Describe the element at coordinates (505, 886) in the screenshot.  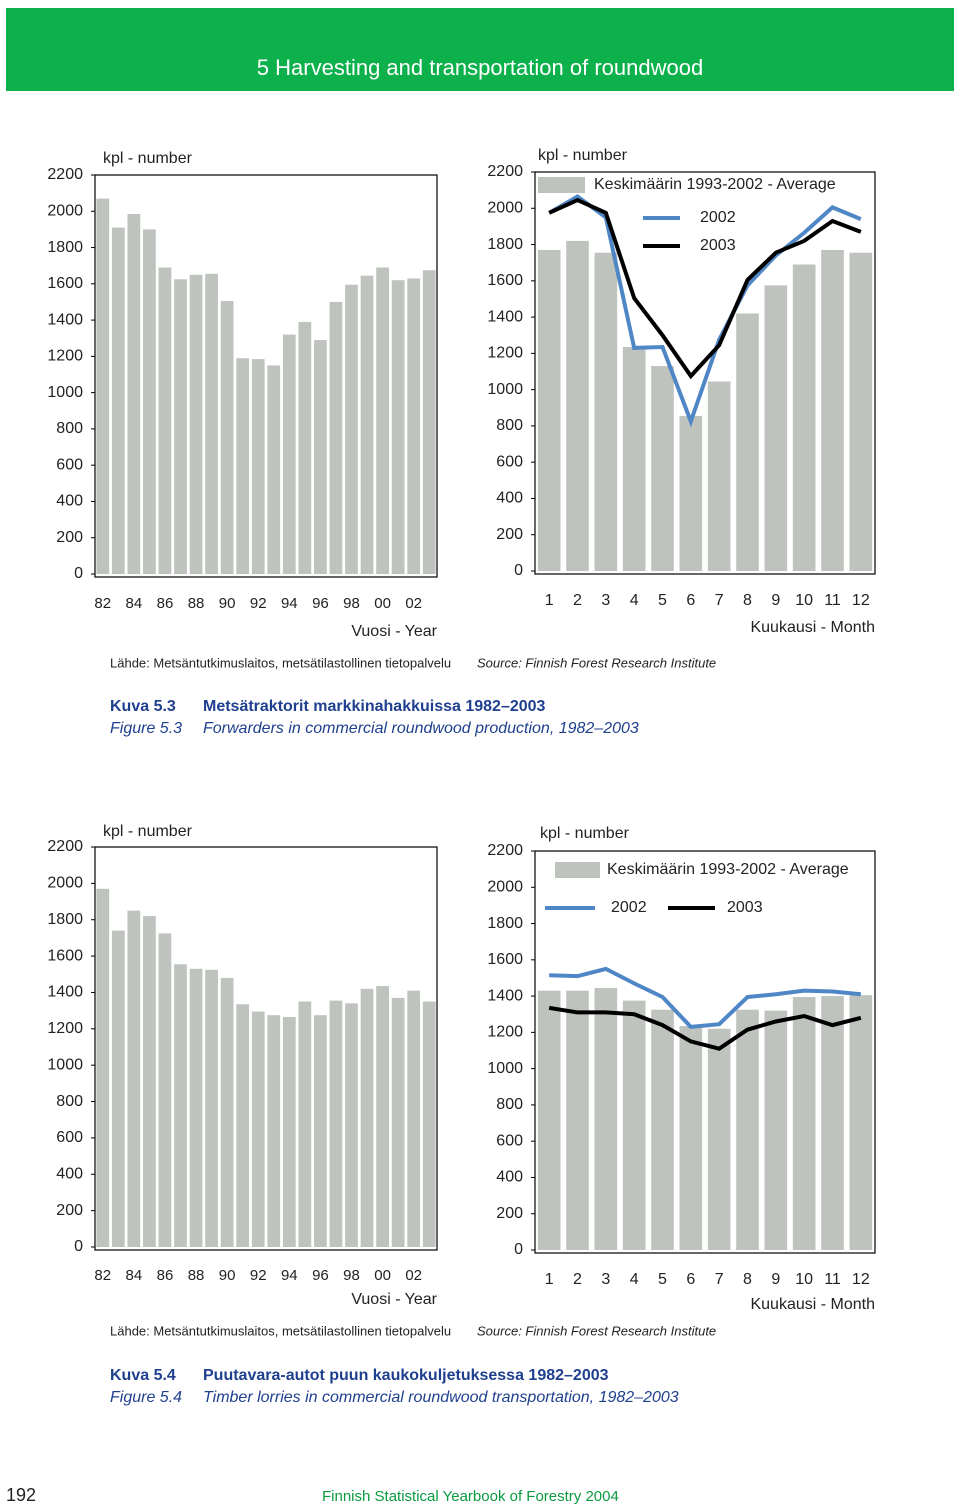
I see `y-tick-label: 2000` at that location.